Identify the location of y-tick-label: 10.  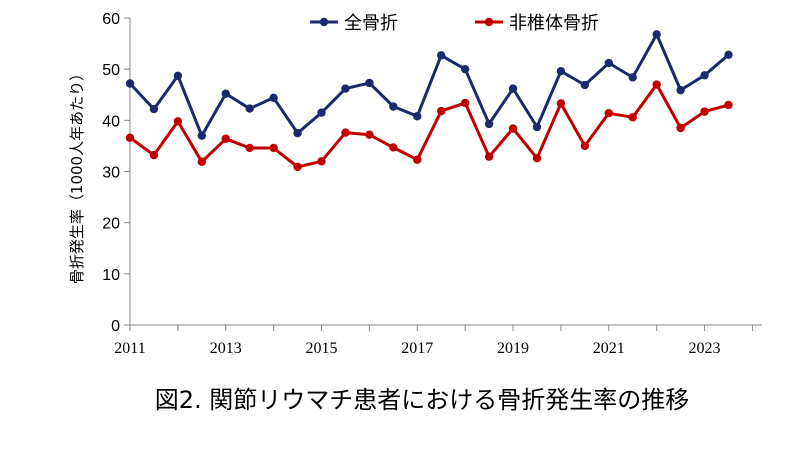
(111, 275).